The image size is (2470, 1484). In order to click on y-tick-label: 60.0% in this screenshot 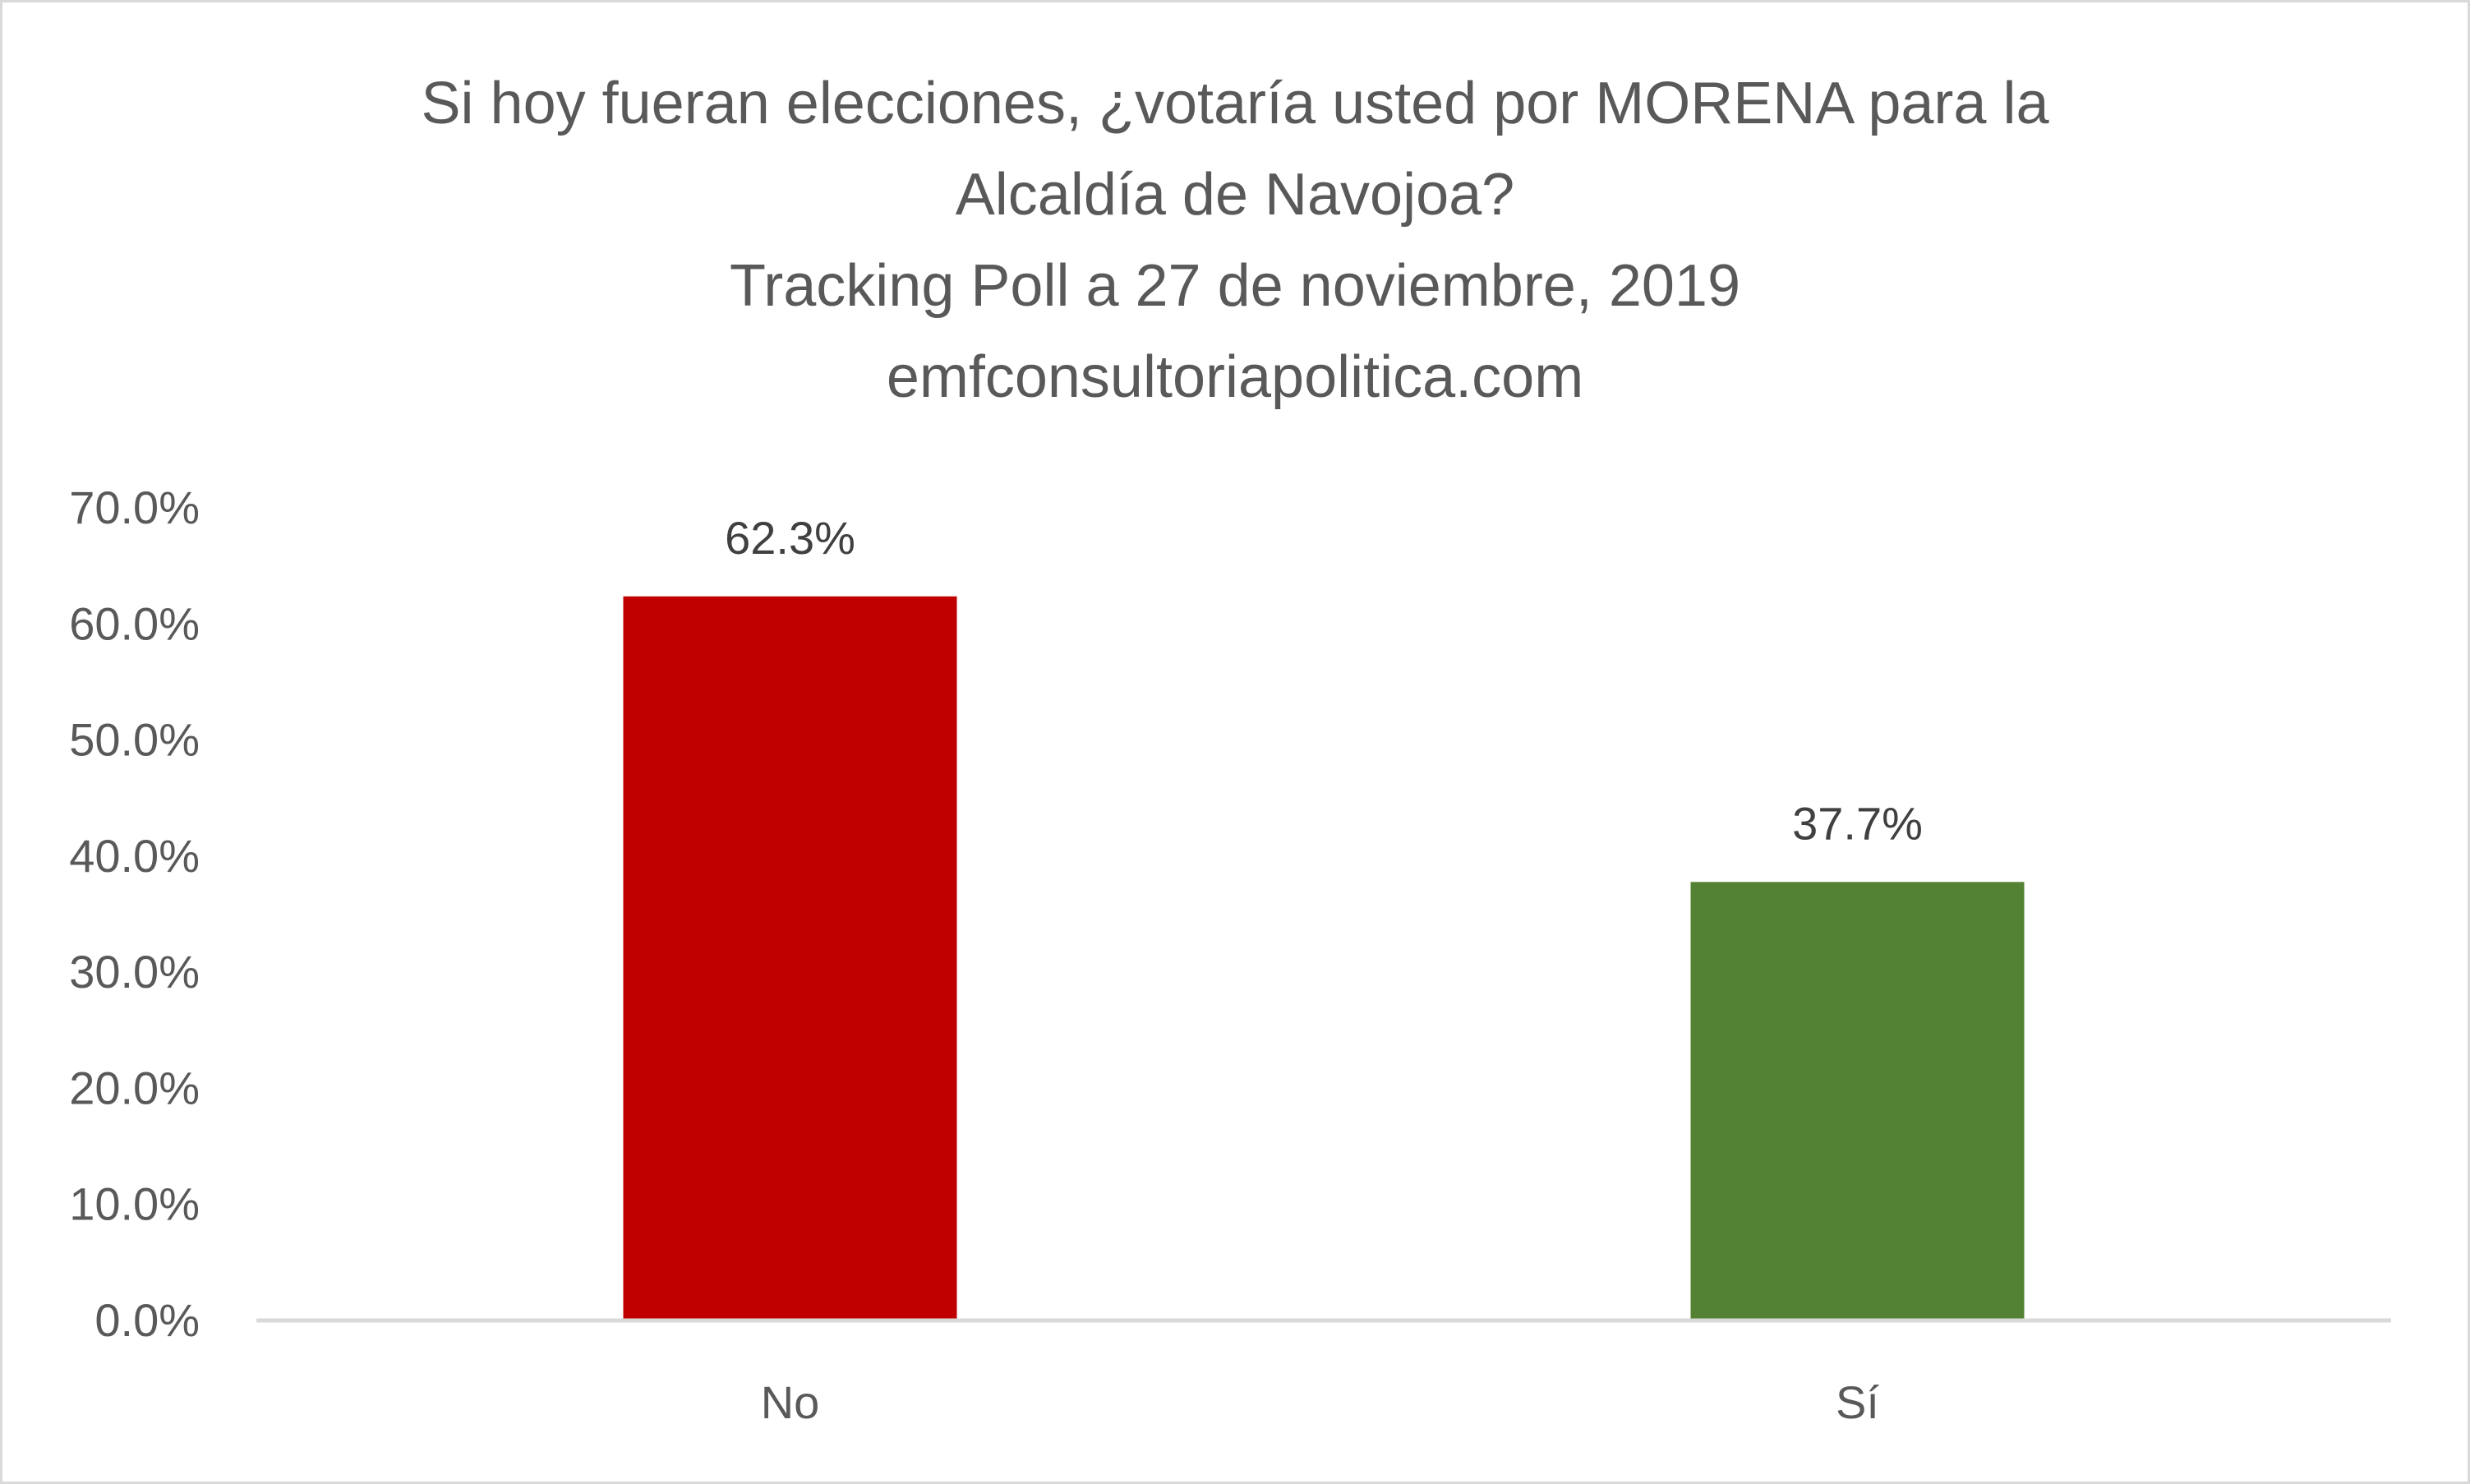, I will do `click(134, 623)`.